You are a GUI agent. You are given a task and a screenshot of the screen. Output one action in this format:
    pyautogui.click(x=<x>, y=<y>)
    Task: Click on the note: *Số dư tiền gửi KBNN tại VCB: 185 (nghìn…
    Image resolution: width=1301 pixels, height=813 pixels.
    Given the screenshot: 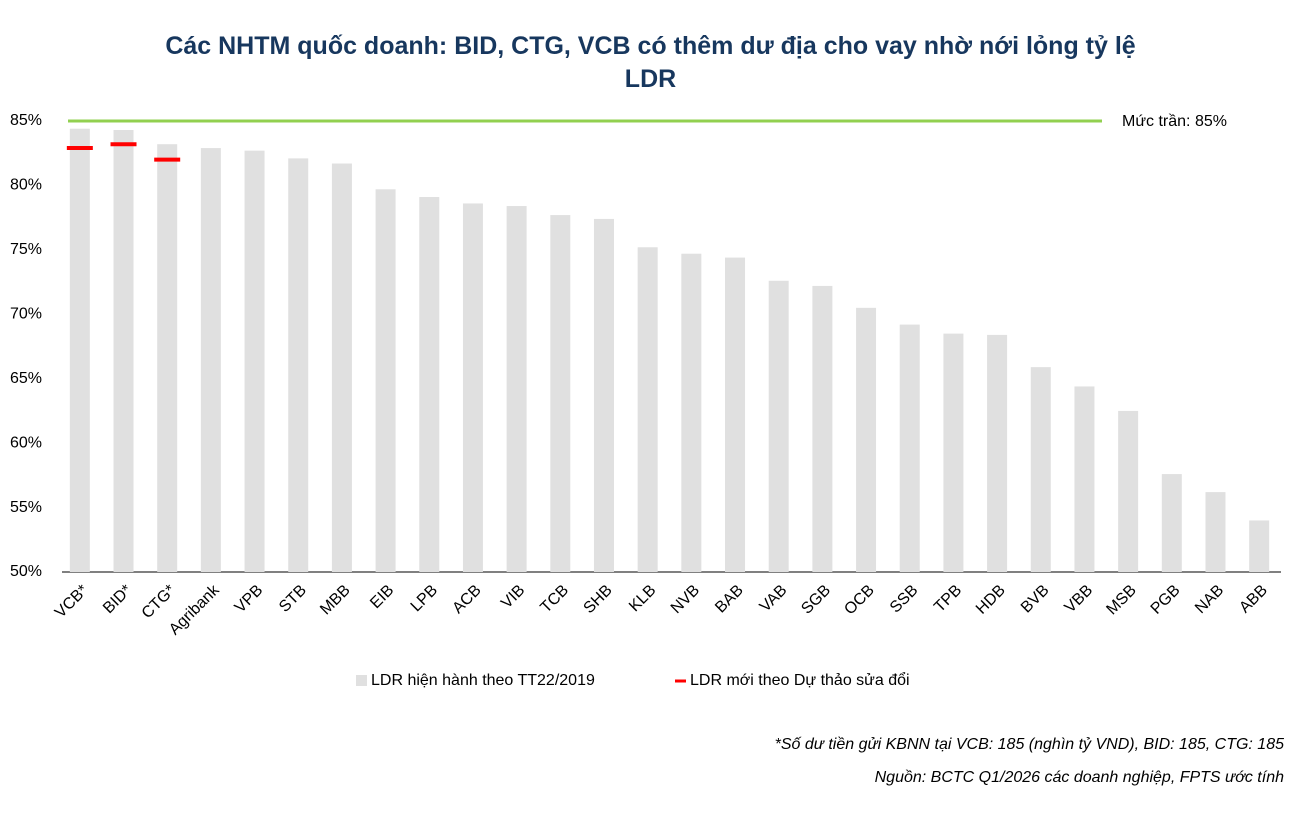 What is the action you would take?
    pyautogui.click(x=1029, y=744)
    